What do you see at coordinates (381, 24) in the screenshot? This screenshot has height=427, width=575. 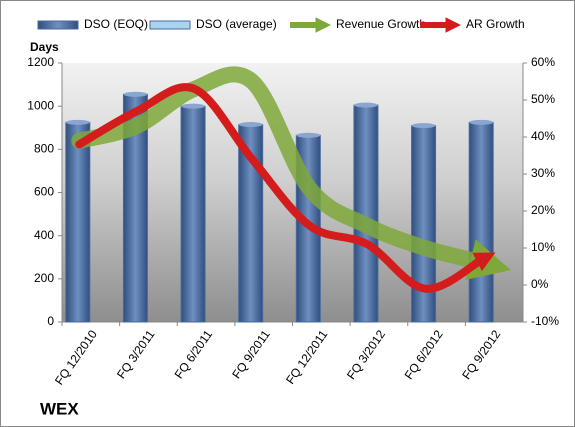 I see `legend-label: Revenue Growth` at bounding box center [381, 24].